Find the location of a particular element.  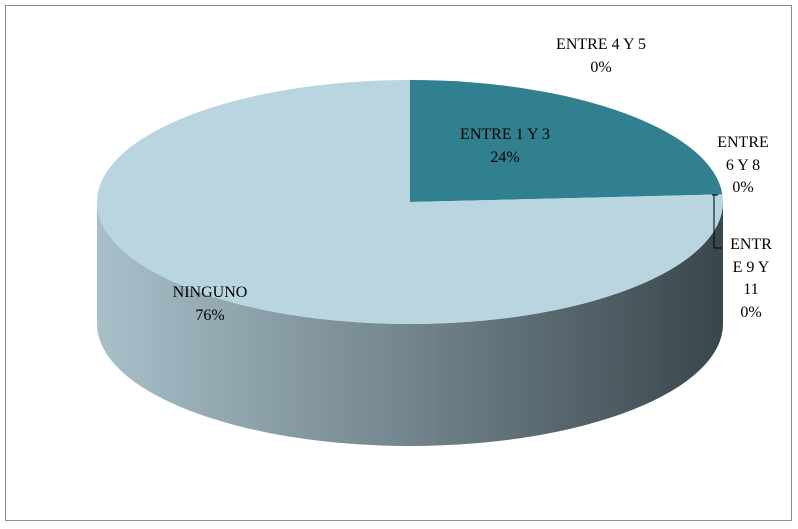

category-label: NINGUNO is located at coordinates (210, 292).